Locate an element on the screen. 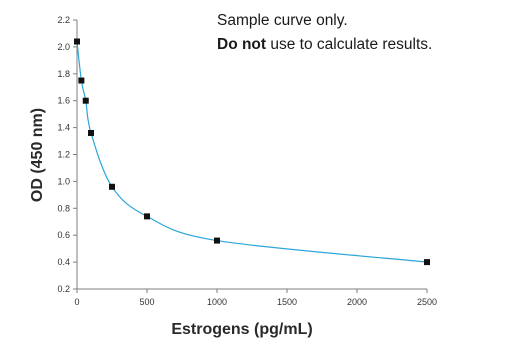 The image size is (522, 341). annotation-rest-text: use to calculate results. is located at coordinates (349, 44).